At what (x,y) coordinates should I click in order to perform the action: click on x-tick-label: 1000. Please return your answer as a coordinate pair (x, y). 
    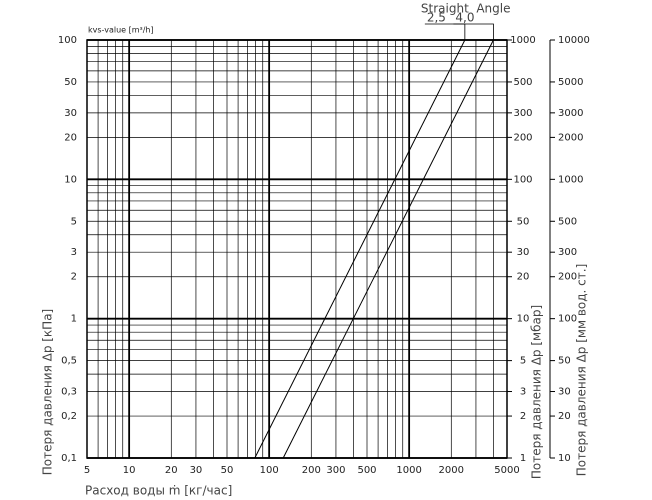
    Looking at the image, I should click on (408, 470).